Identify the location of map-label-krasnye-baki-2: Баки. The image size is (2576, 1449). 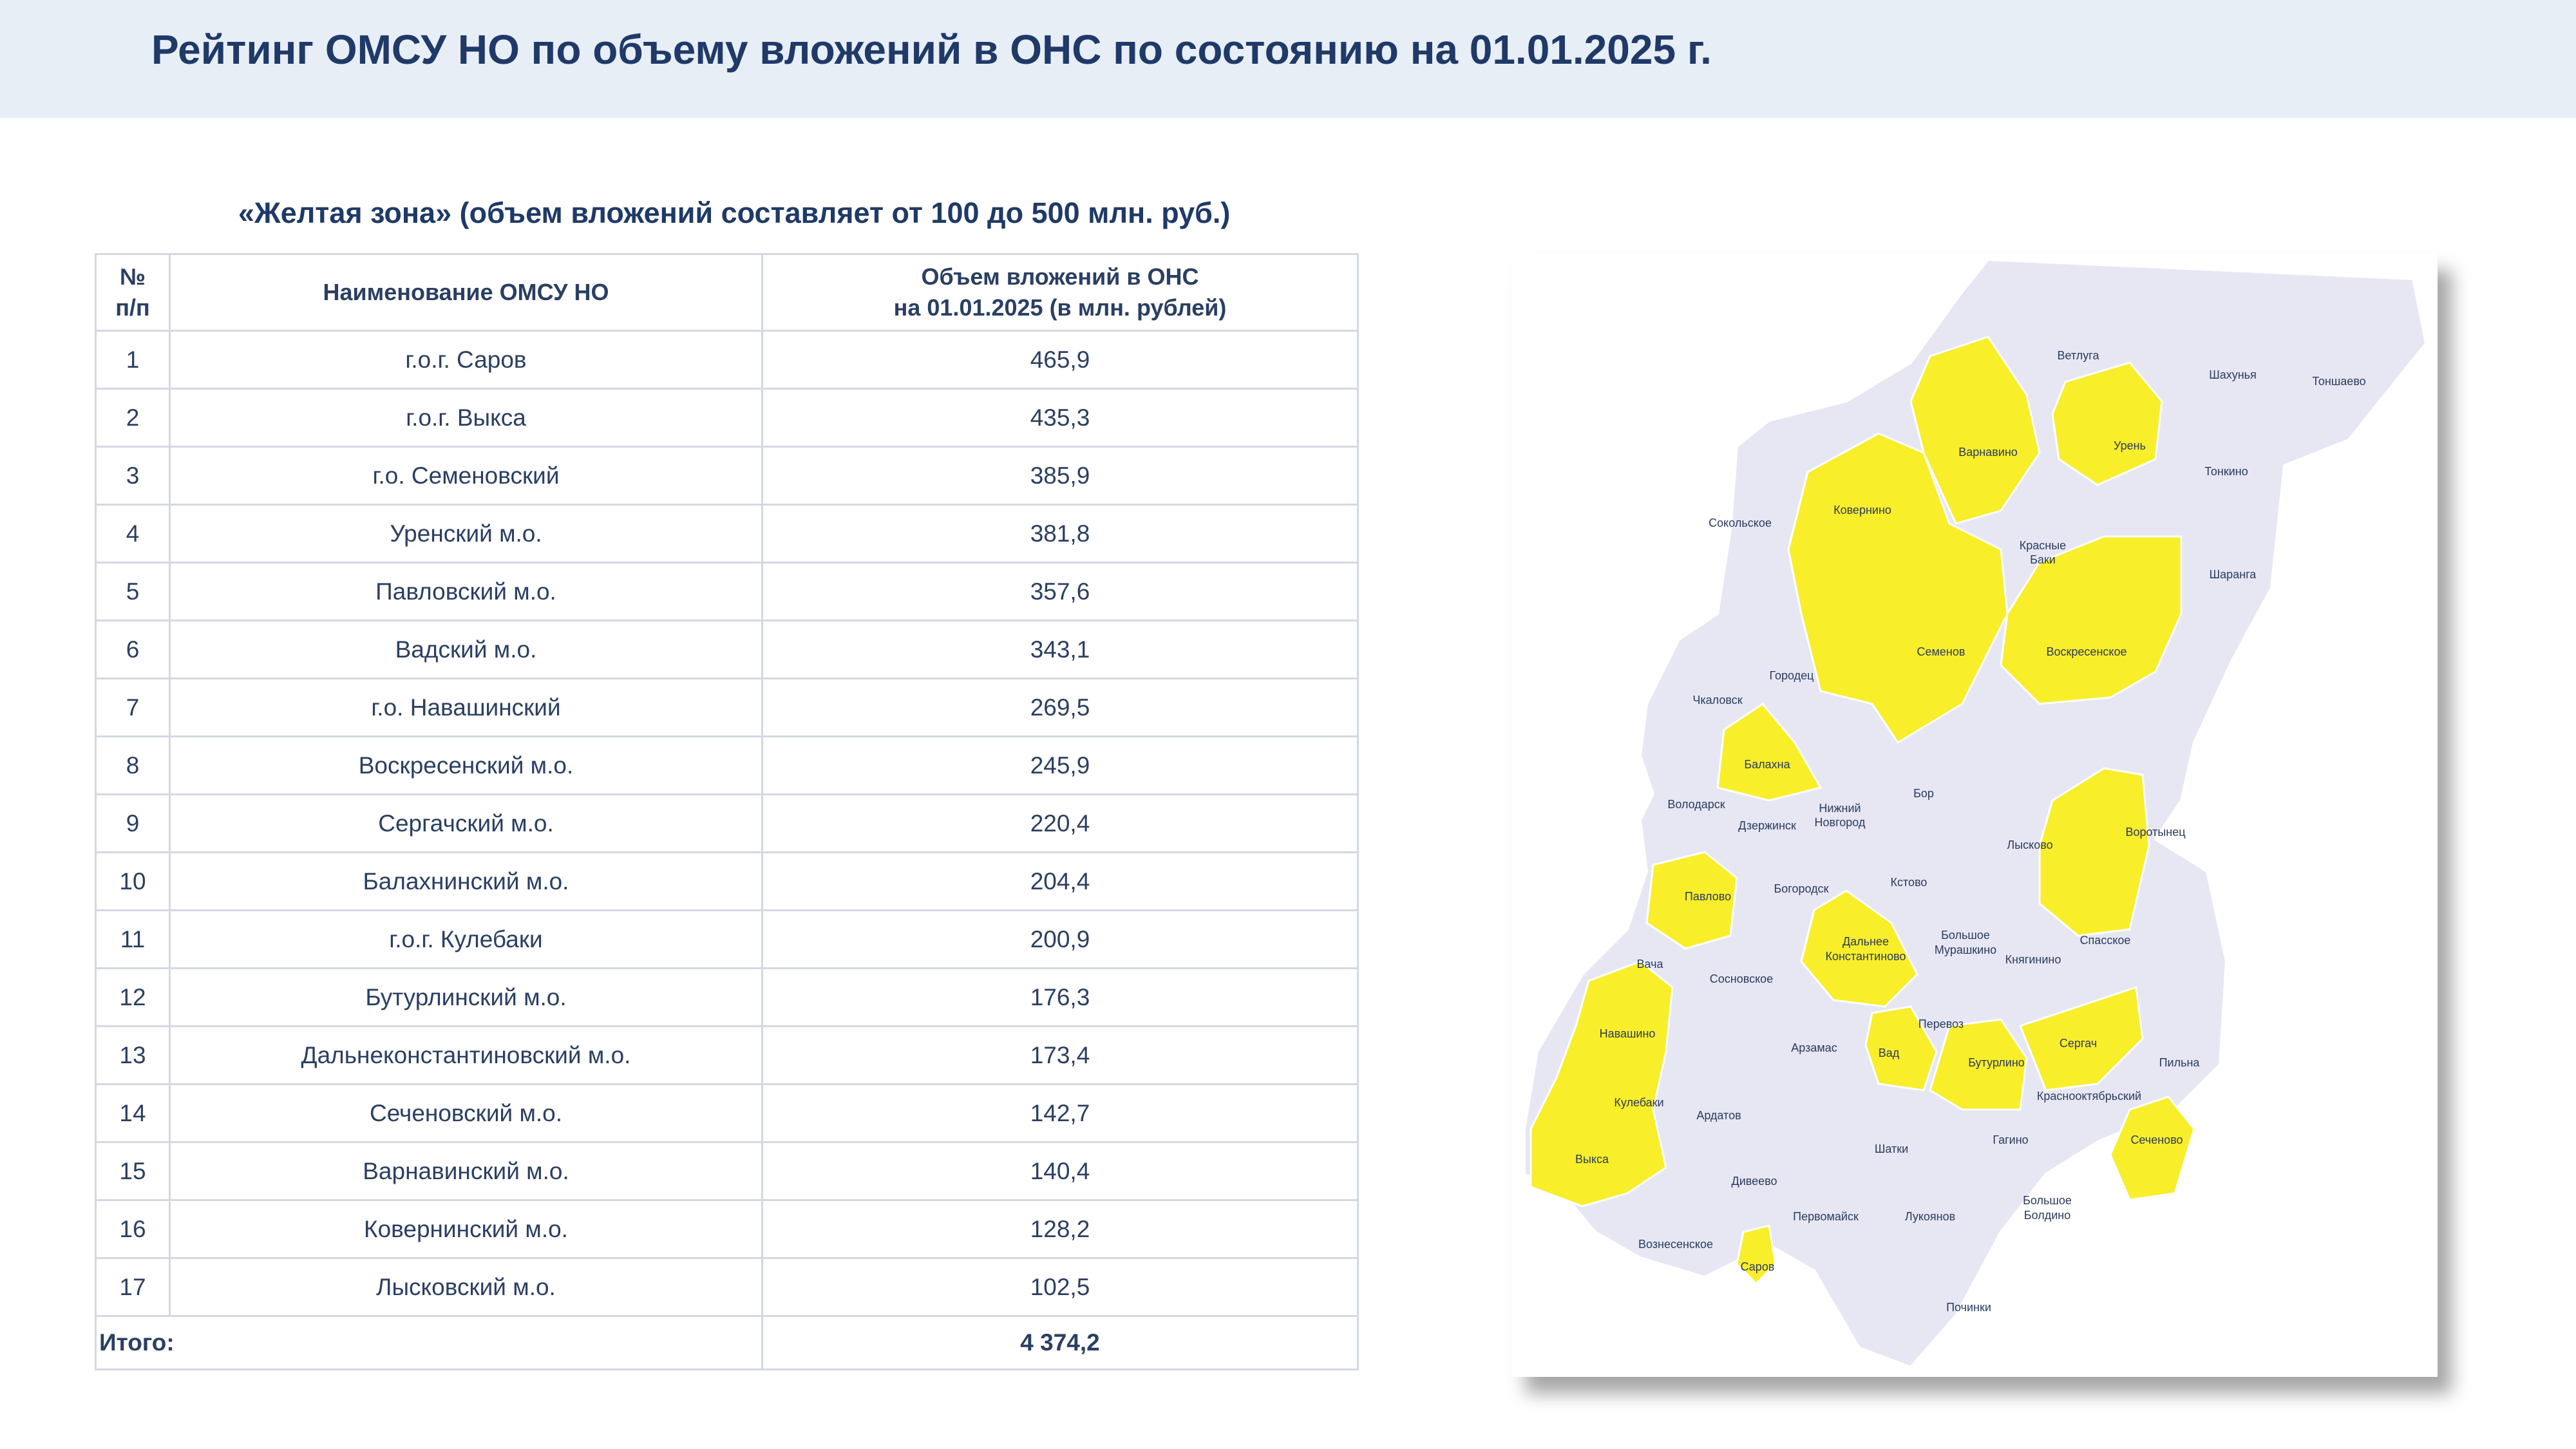
(2043, 559).